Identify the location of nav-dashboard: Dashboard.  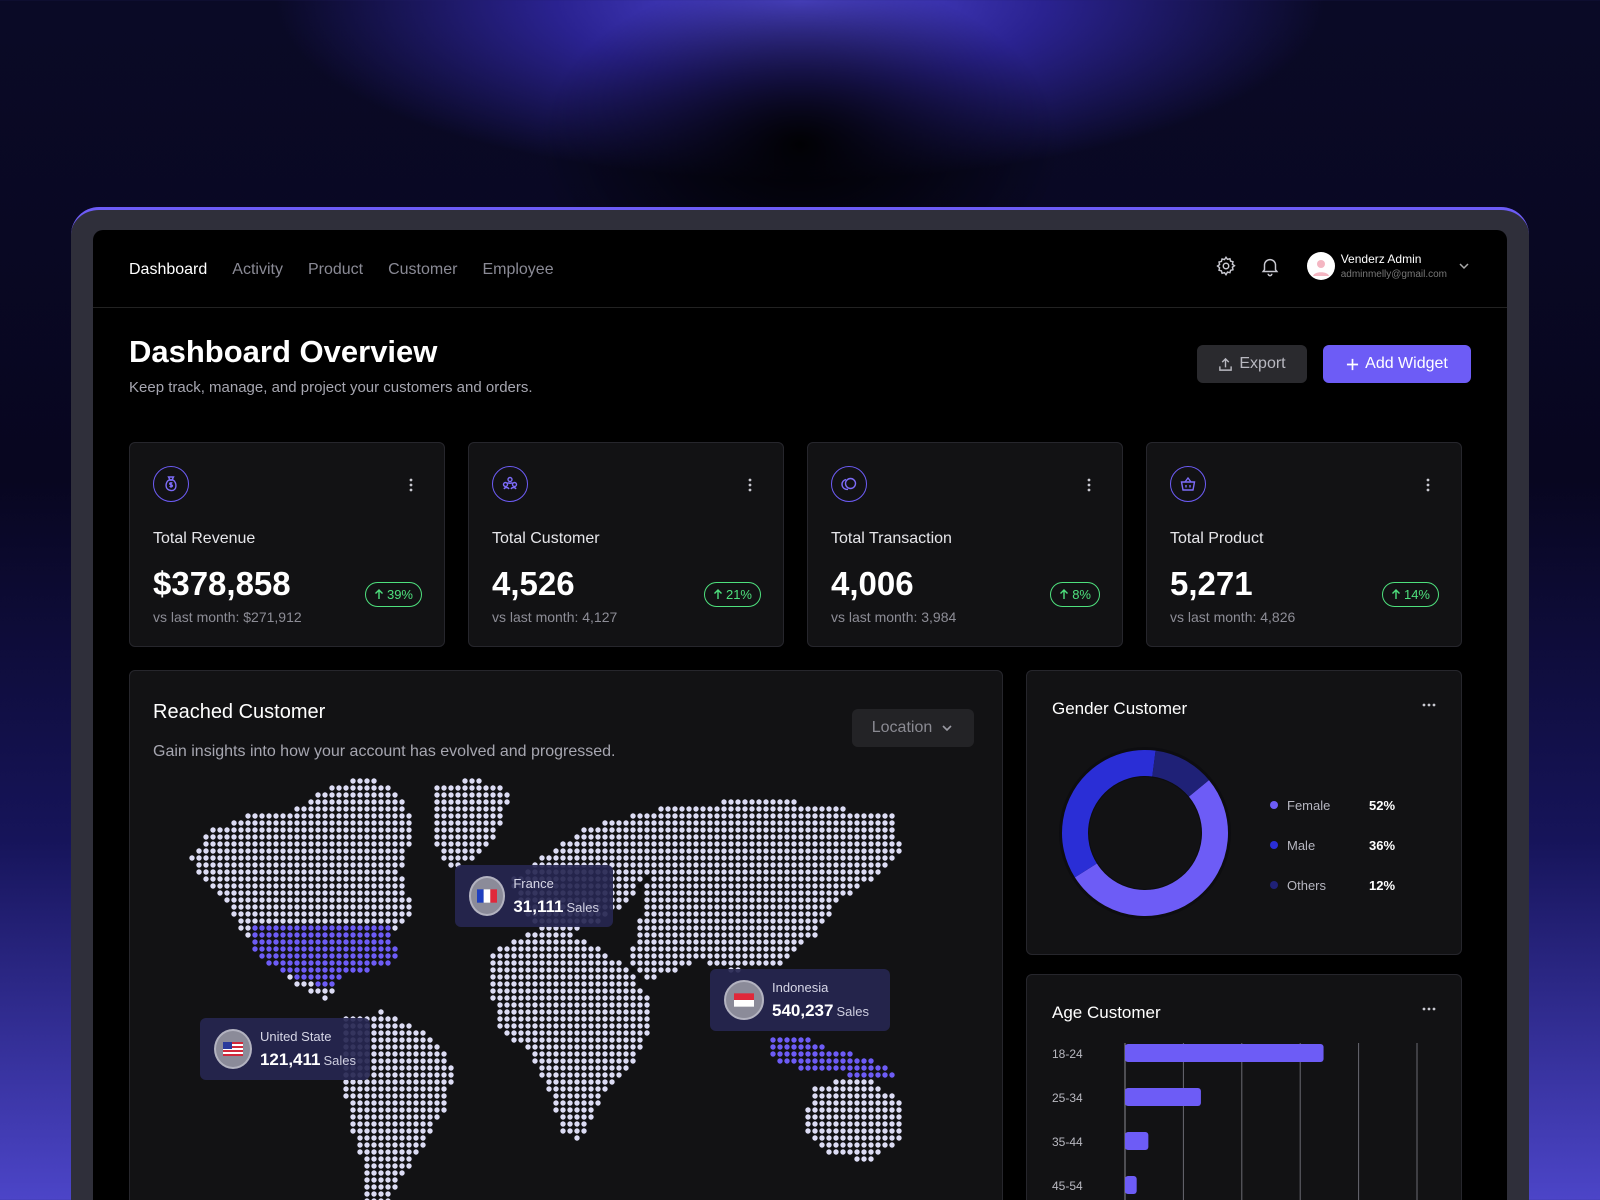
(168, 269).